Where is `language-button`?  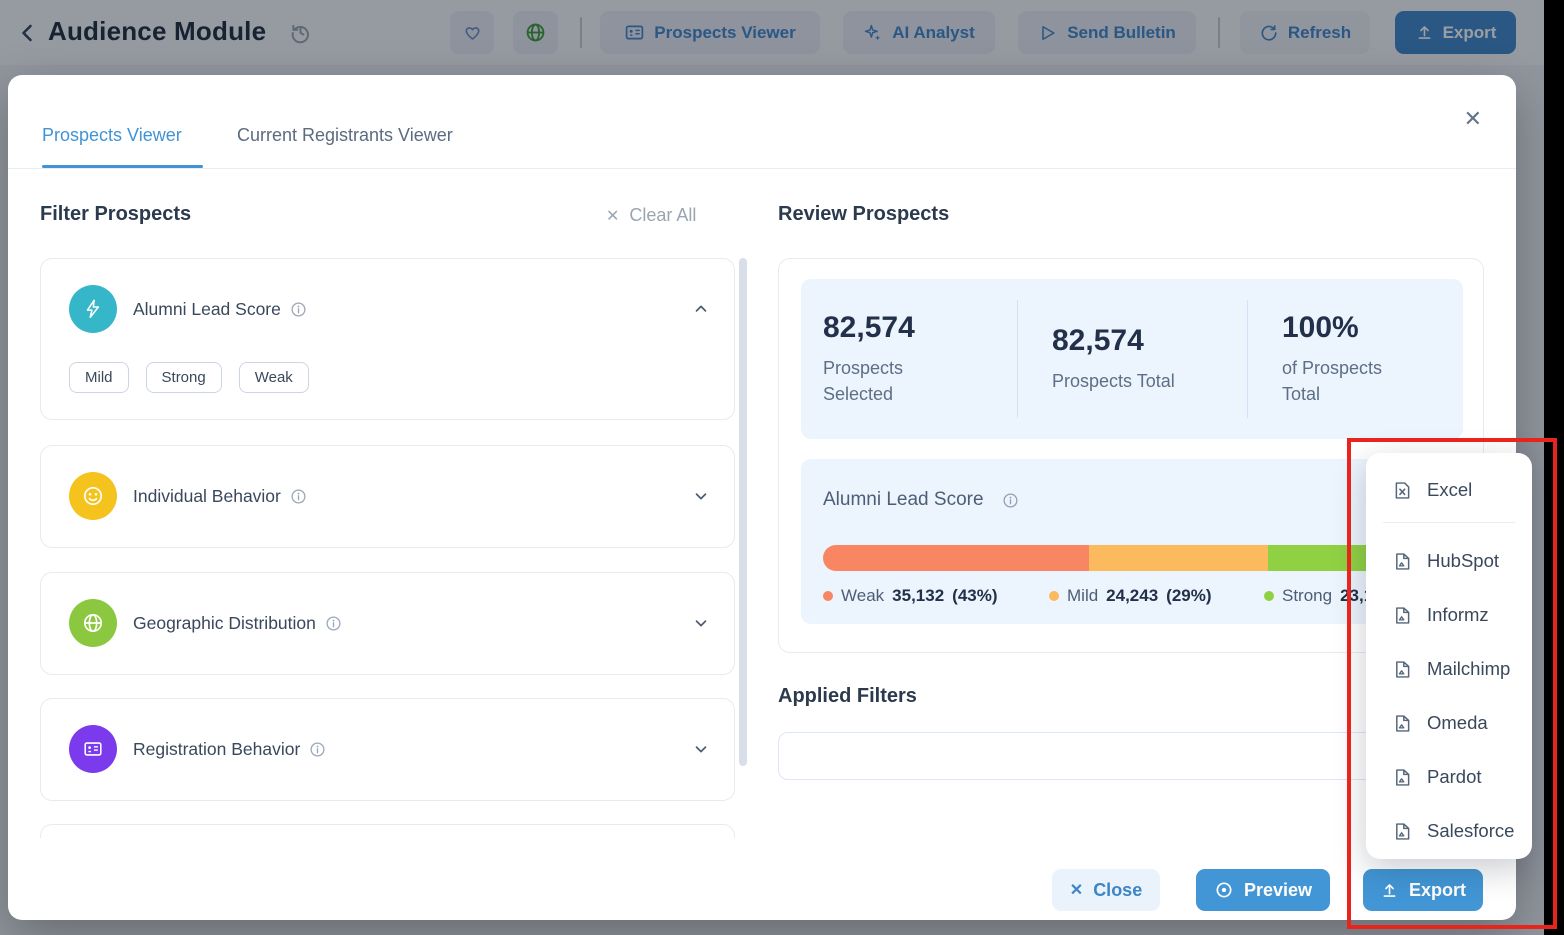
language-button is located at coordinates (535, 32).